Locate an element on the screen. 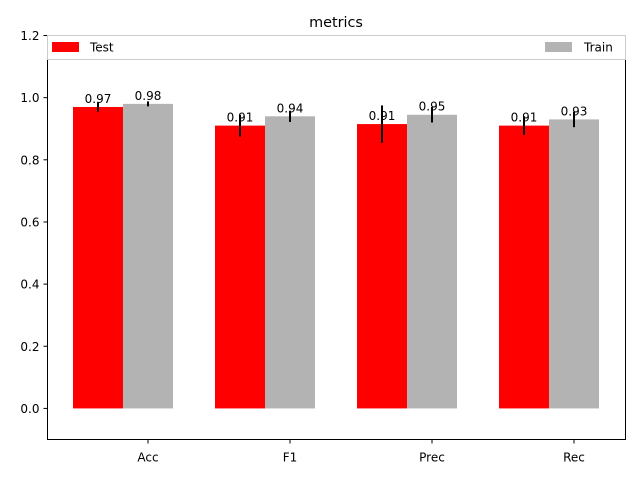 The height and width of the screenshot is (480, 640). bar-train-prec is located at coordinates (432, 261).